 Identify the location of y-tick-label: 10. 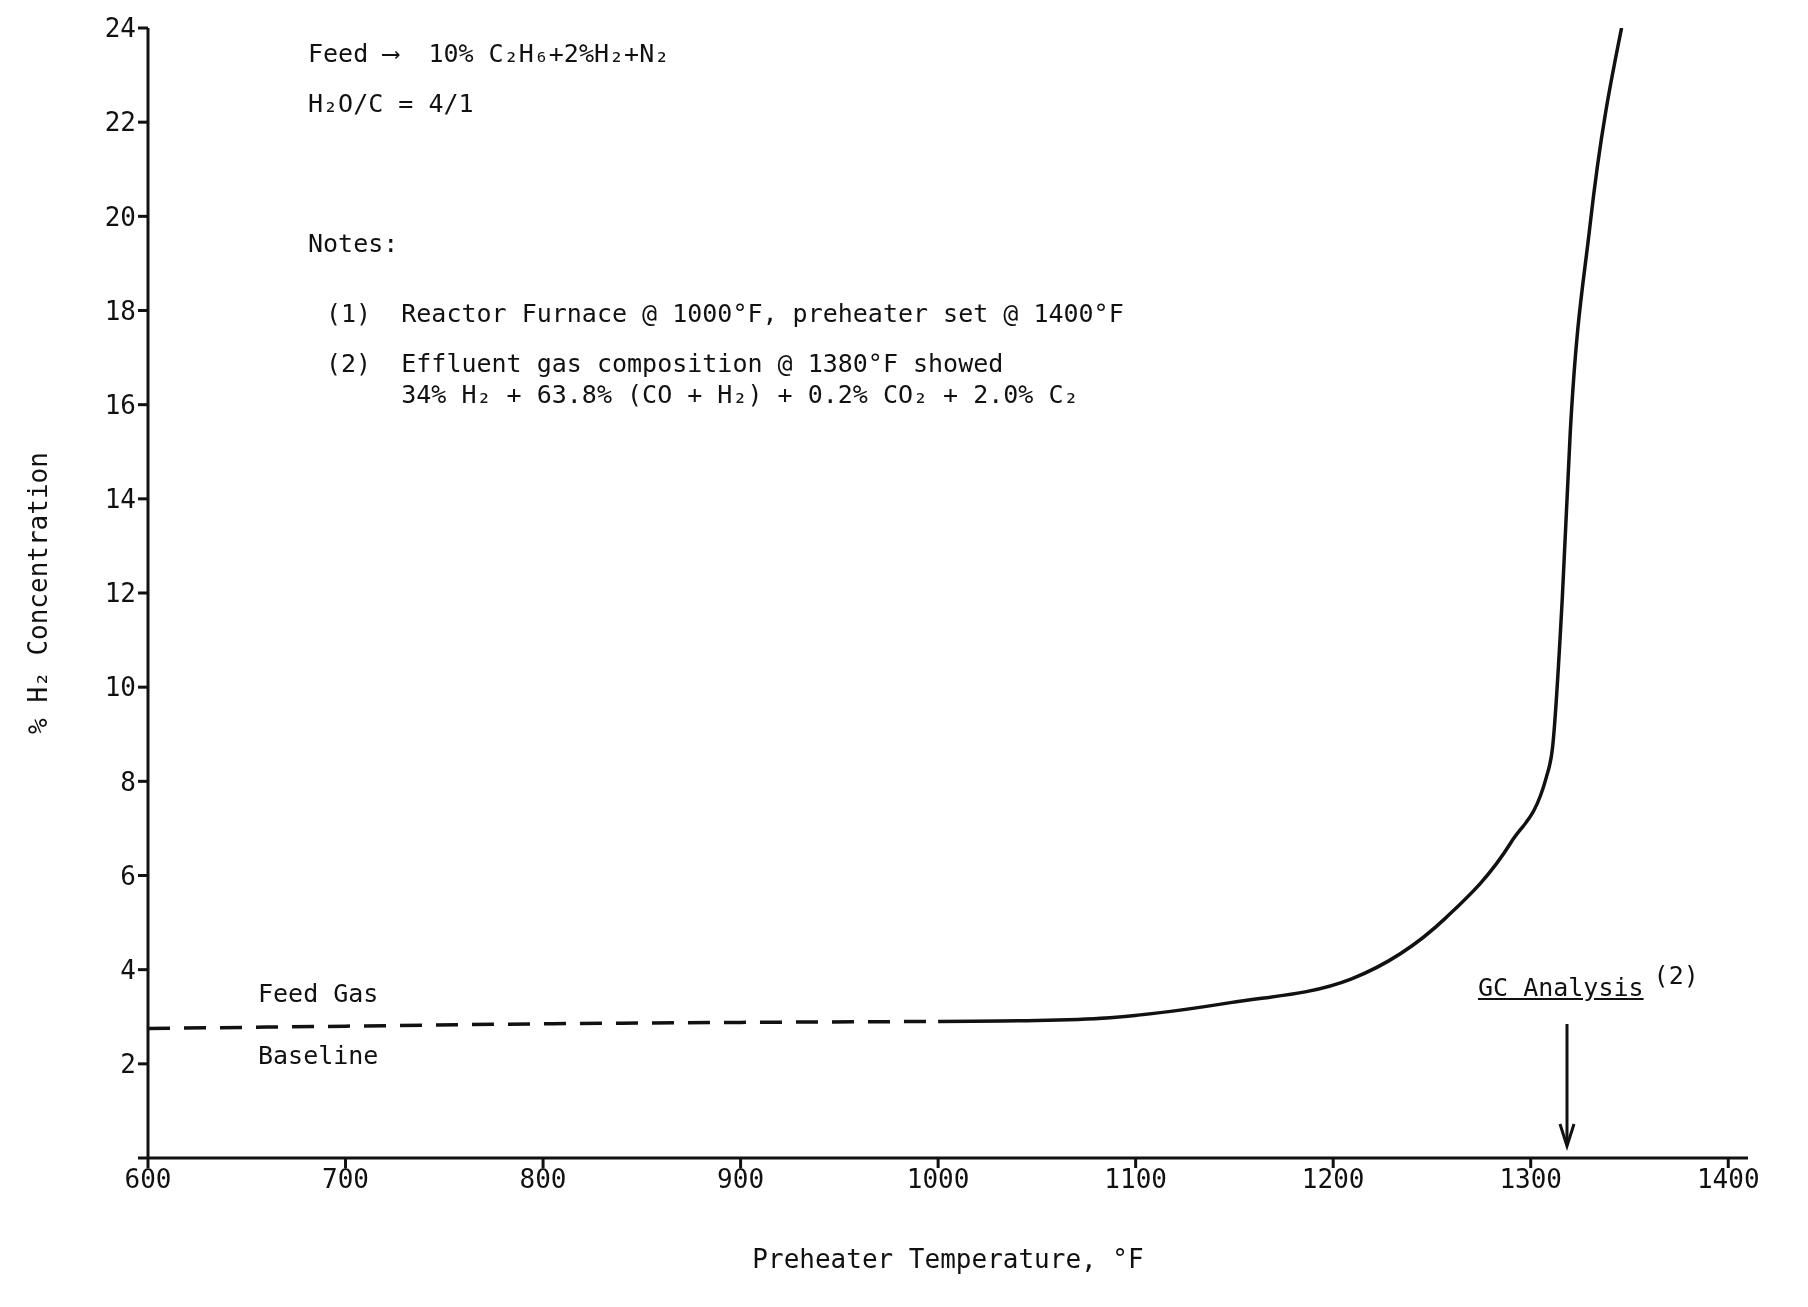
(120, 687).